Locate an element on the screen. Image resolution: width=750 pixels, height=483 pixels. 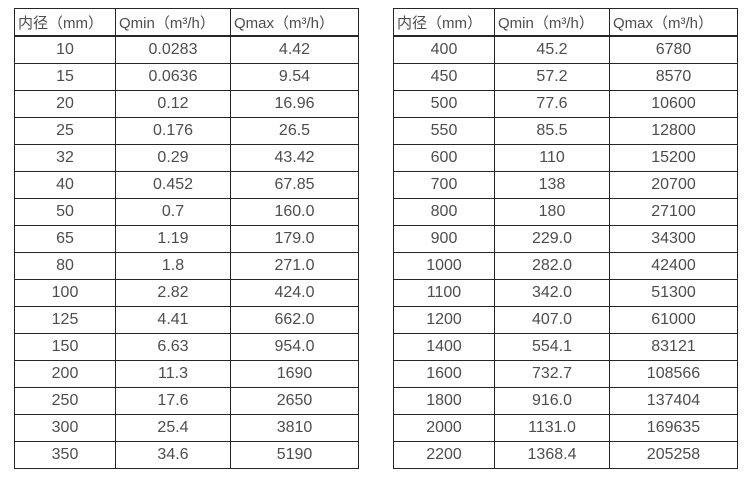
table-row: 400 45.2 6780 is located at coordinates (565, 49).